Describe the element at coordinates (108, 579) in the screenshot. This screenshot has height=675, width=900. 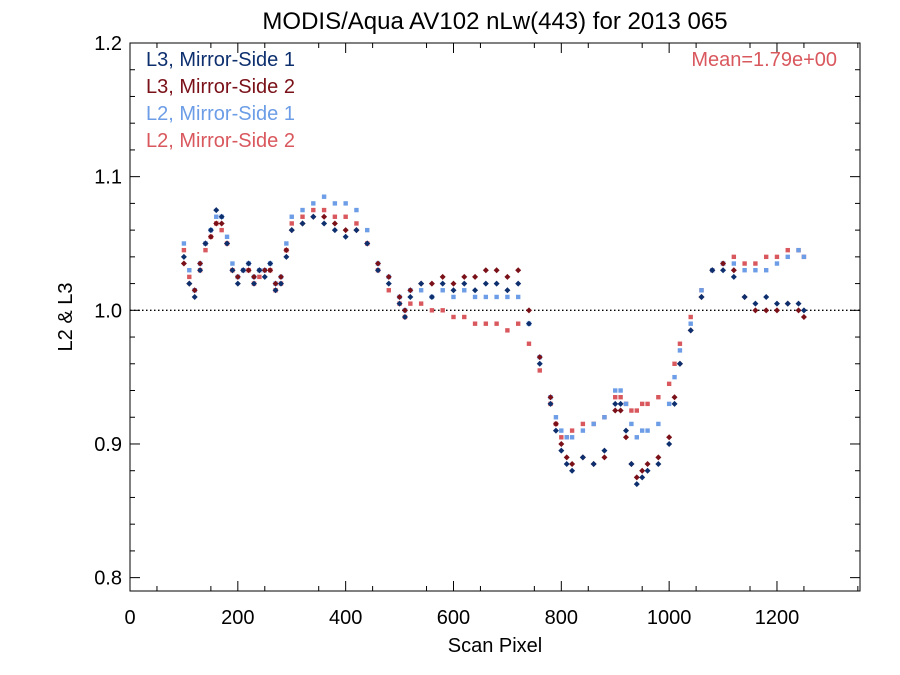
I see `y-tick-label: 0.8` at that location.